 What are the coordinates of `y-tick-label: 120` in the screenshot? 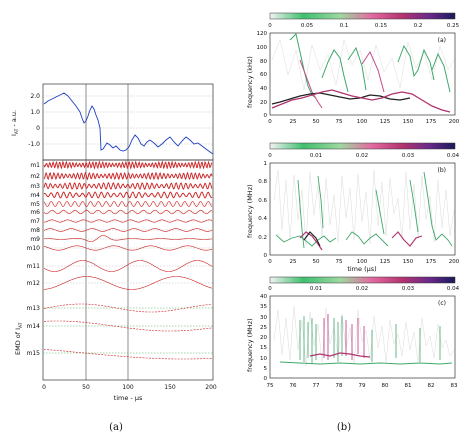 It's located at (262, 34).